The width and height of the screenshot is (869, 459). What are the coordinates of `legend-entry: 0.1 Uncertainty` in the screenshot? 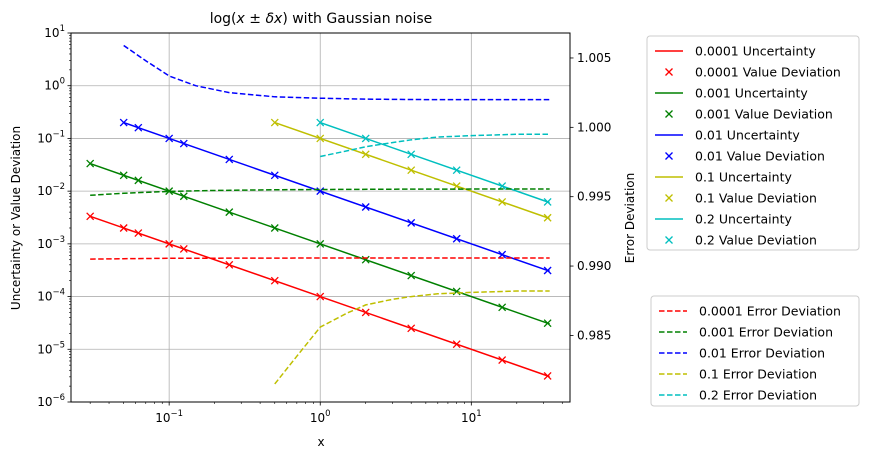 It's located at (723, 177).